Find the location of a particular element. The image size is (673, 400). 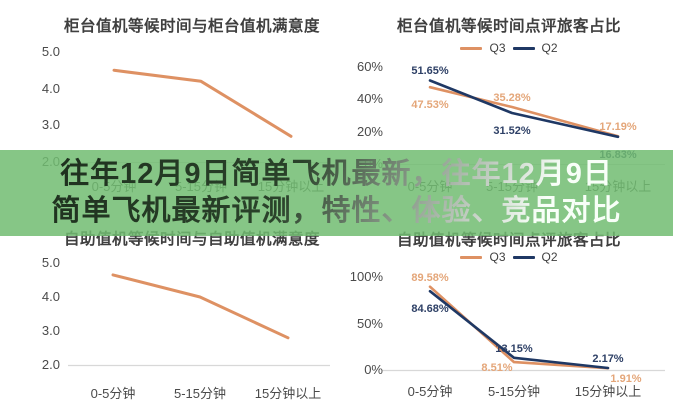

data-point-label: 1.91% is located at coordinates (626, 379).